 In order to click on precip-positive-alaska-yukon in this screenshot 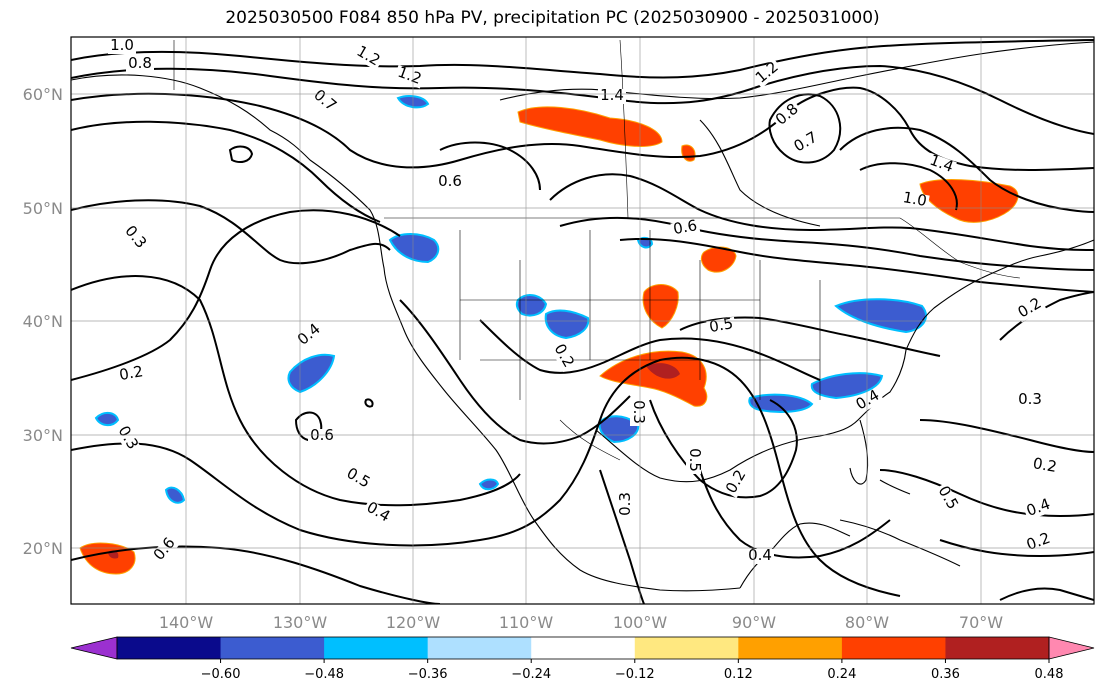, I will do `click(590, 126)`.